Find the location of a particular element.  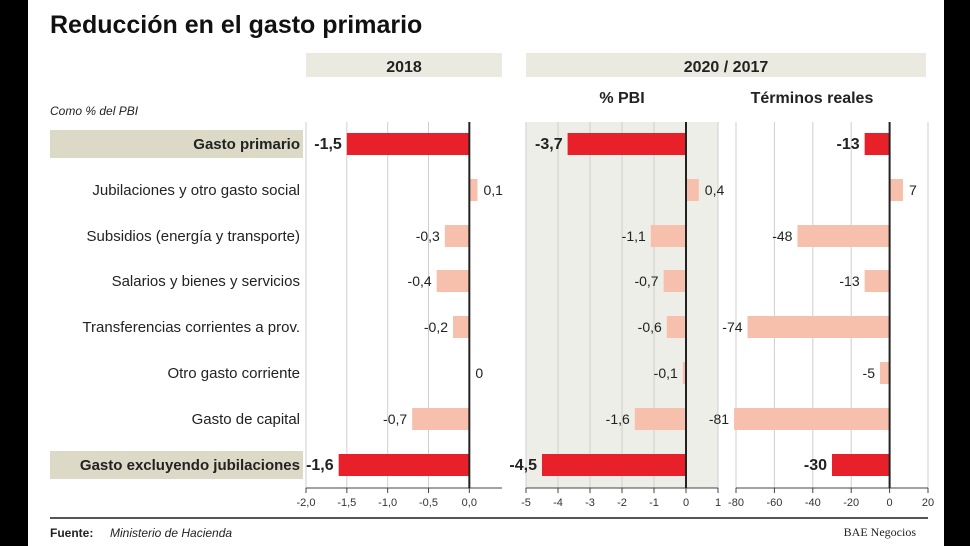

data-label: 7 is located at coordinates (913, 190).